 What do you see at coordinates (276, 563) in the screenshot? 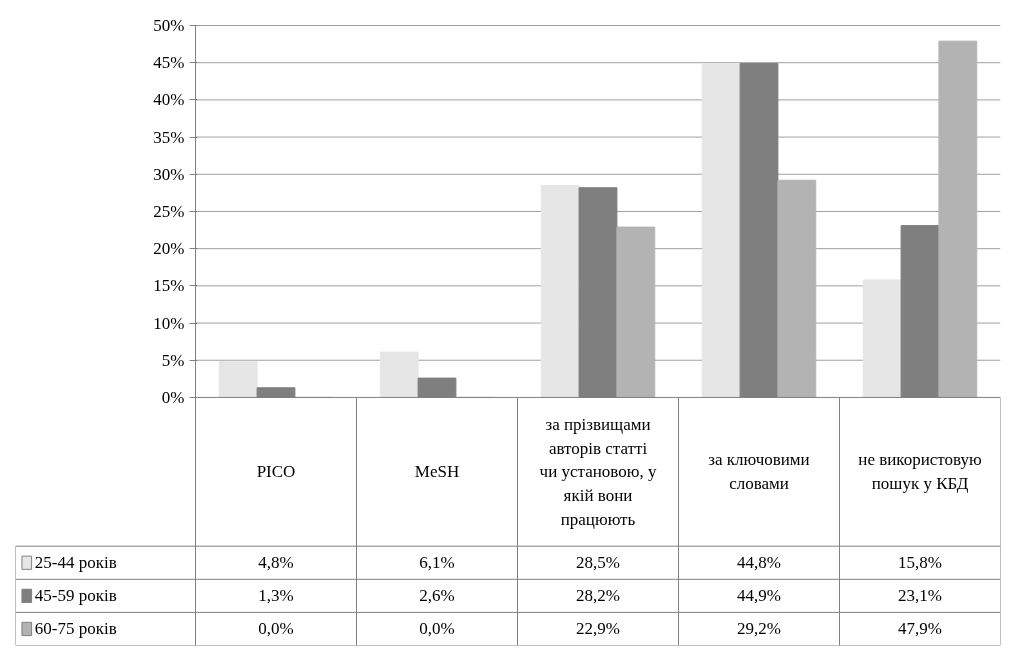
I see `data-label: 4,8%` at bounding box center [276, 563].